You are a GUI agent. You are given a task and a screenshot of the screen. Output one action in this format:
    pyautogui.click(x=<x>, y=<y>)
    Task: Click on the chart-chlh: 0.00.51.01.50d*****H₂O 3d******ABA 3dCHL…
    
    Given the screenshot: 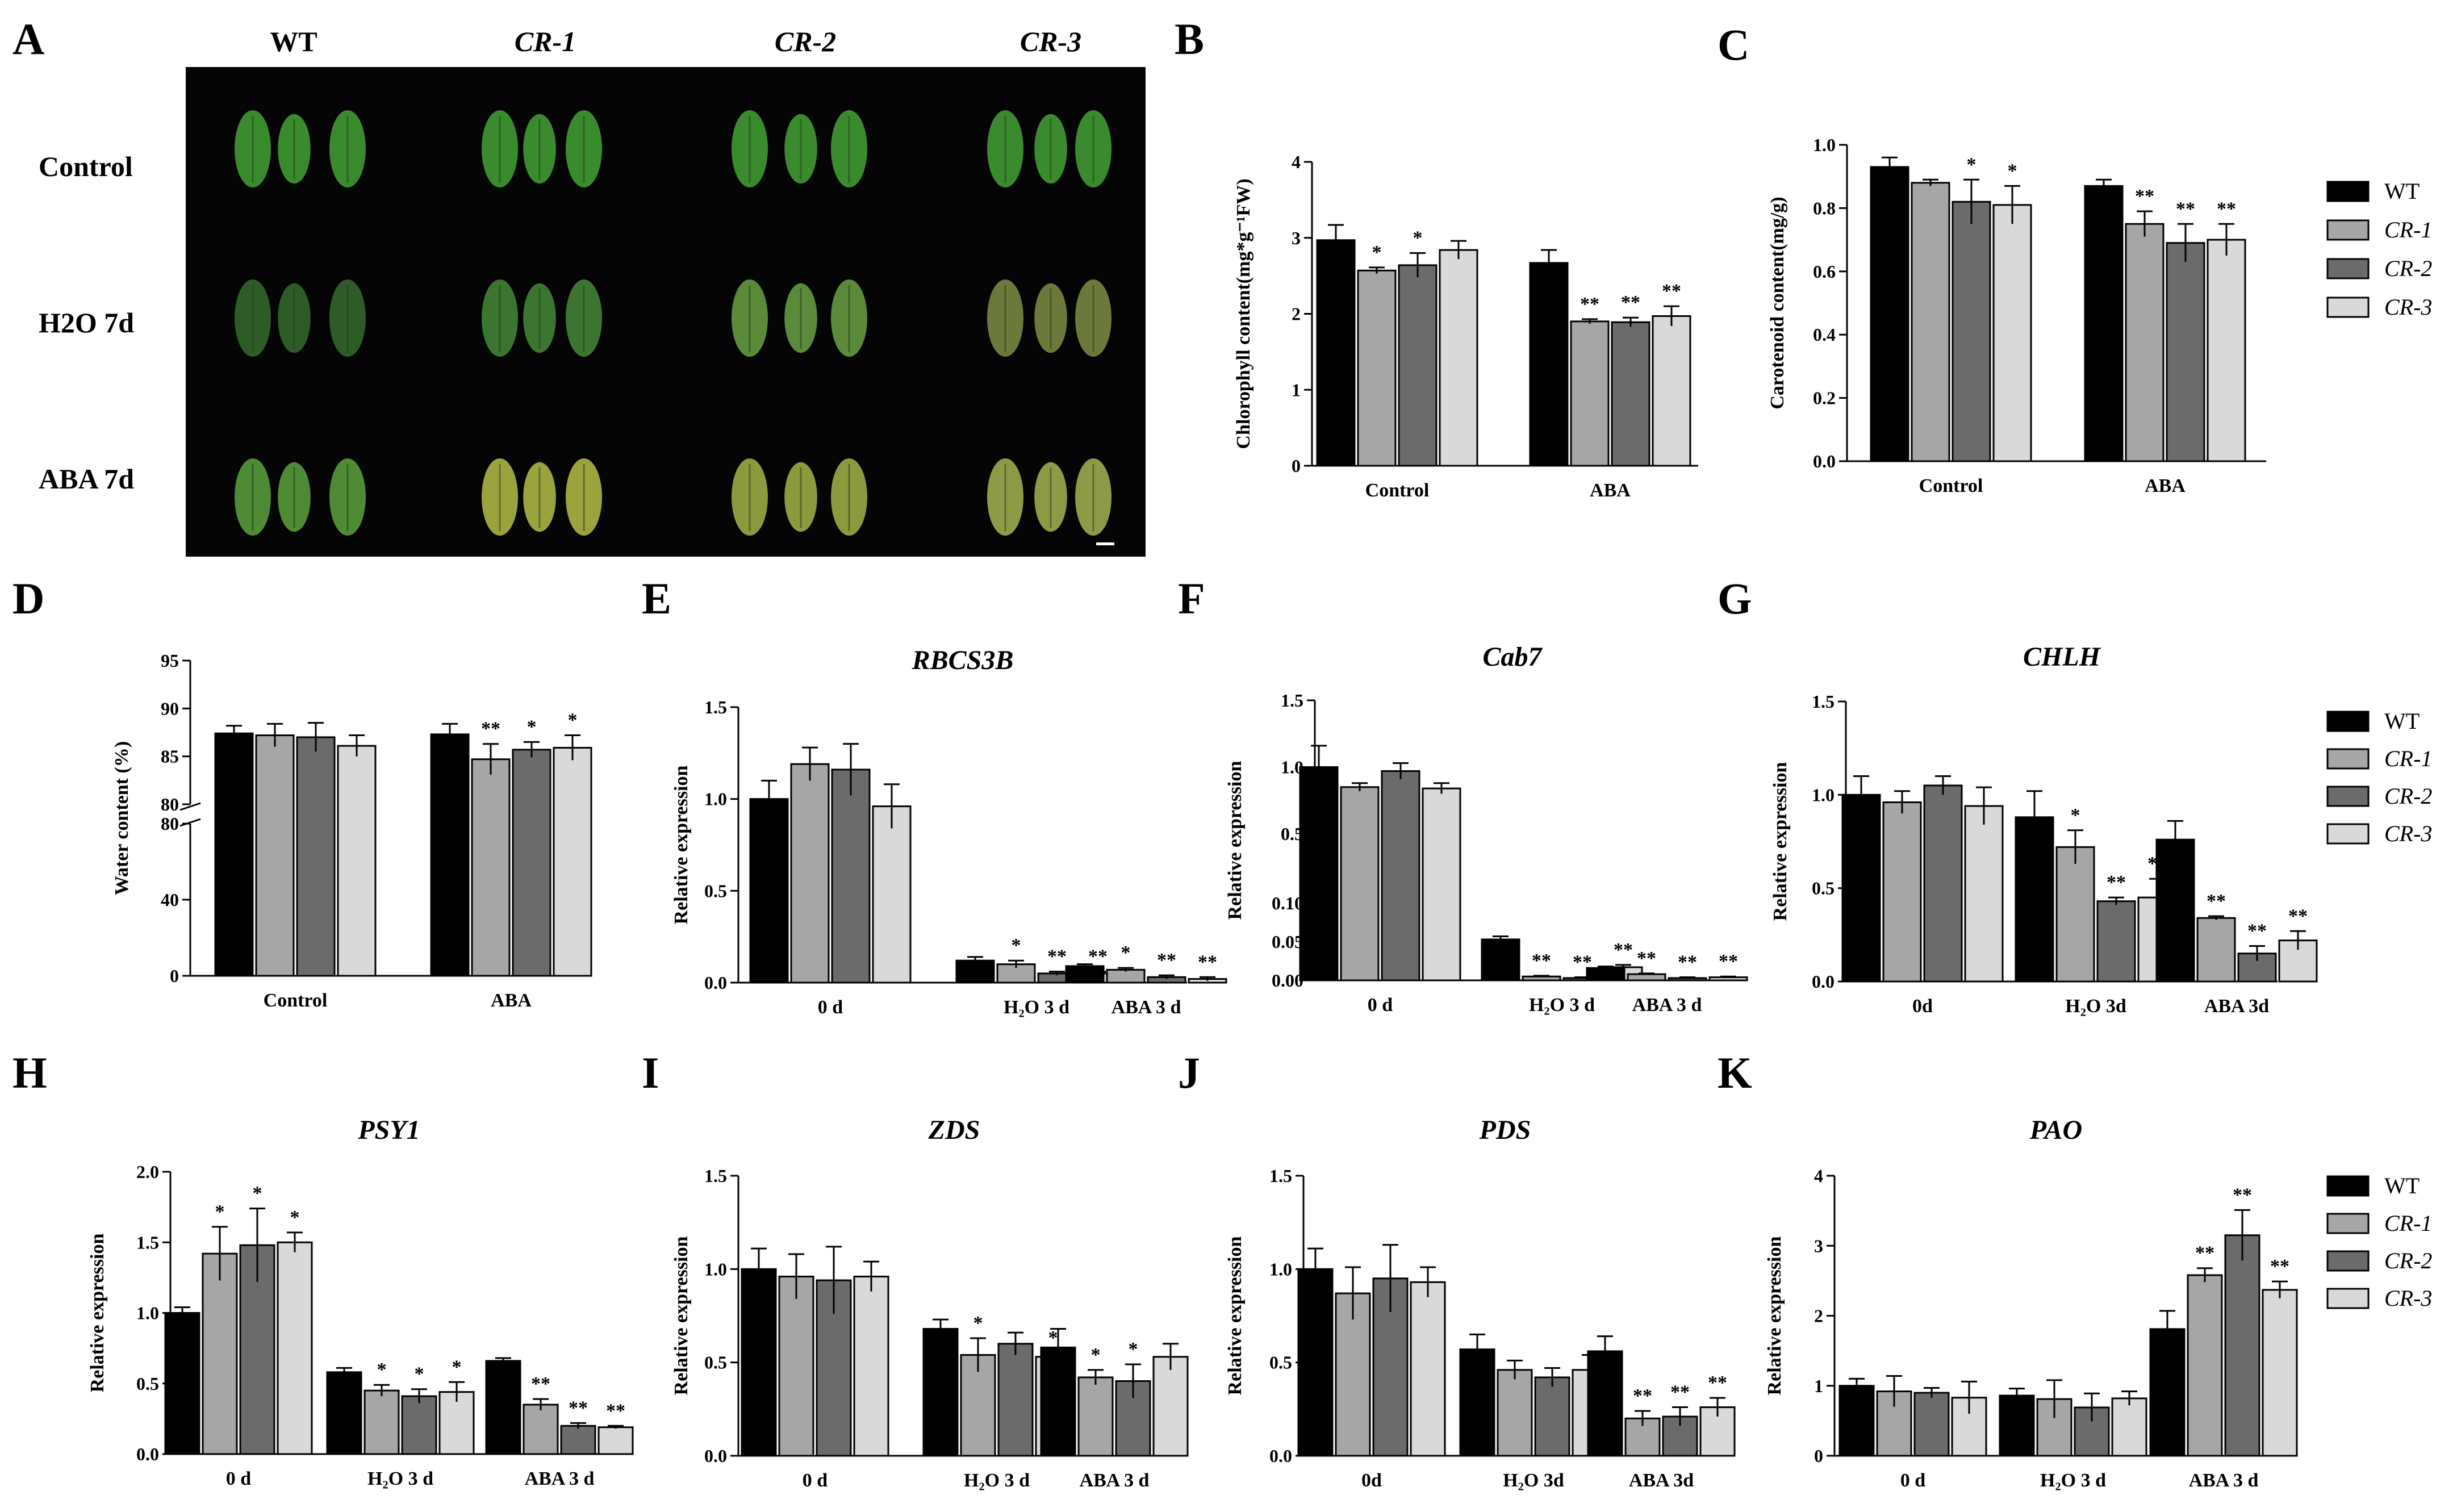 What is the action you would take?
    pyautogui.click(x=2044, y=829)
    